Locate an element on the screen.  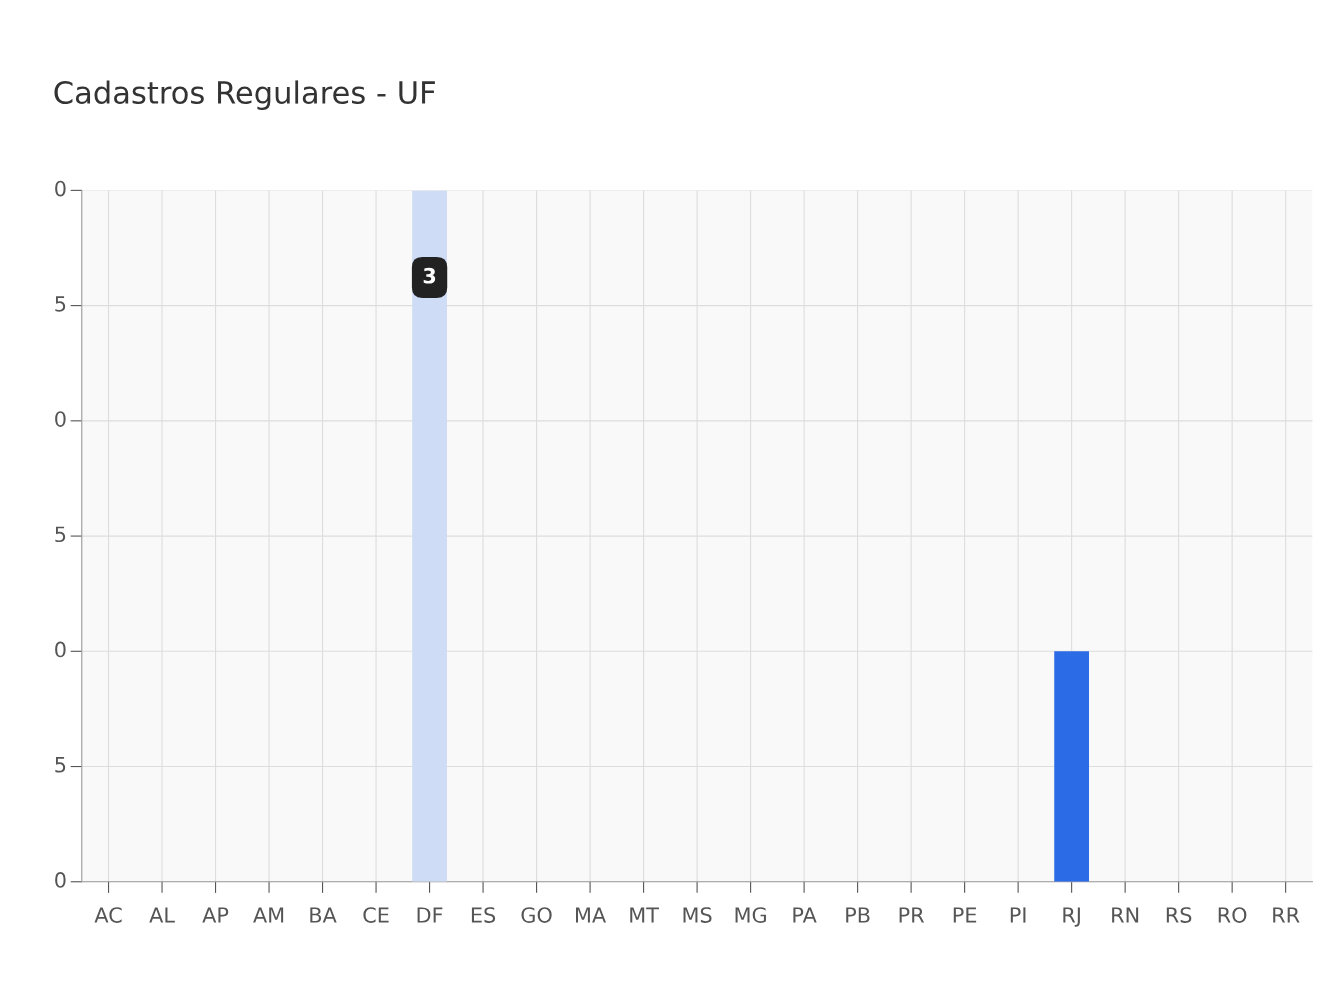
x-tick-label: RN is located at coordinates (1125, 915).